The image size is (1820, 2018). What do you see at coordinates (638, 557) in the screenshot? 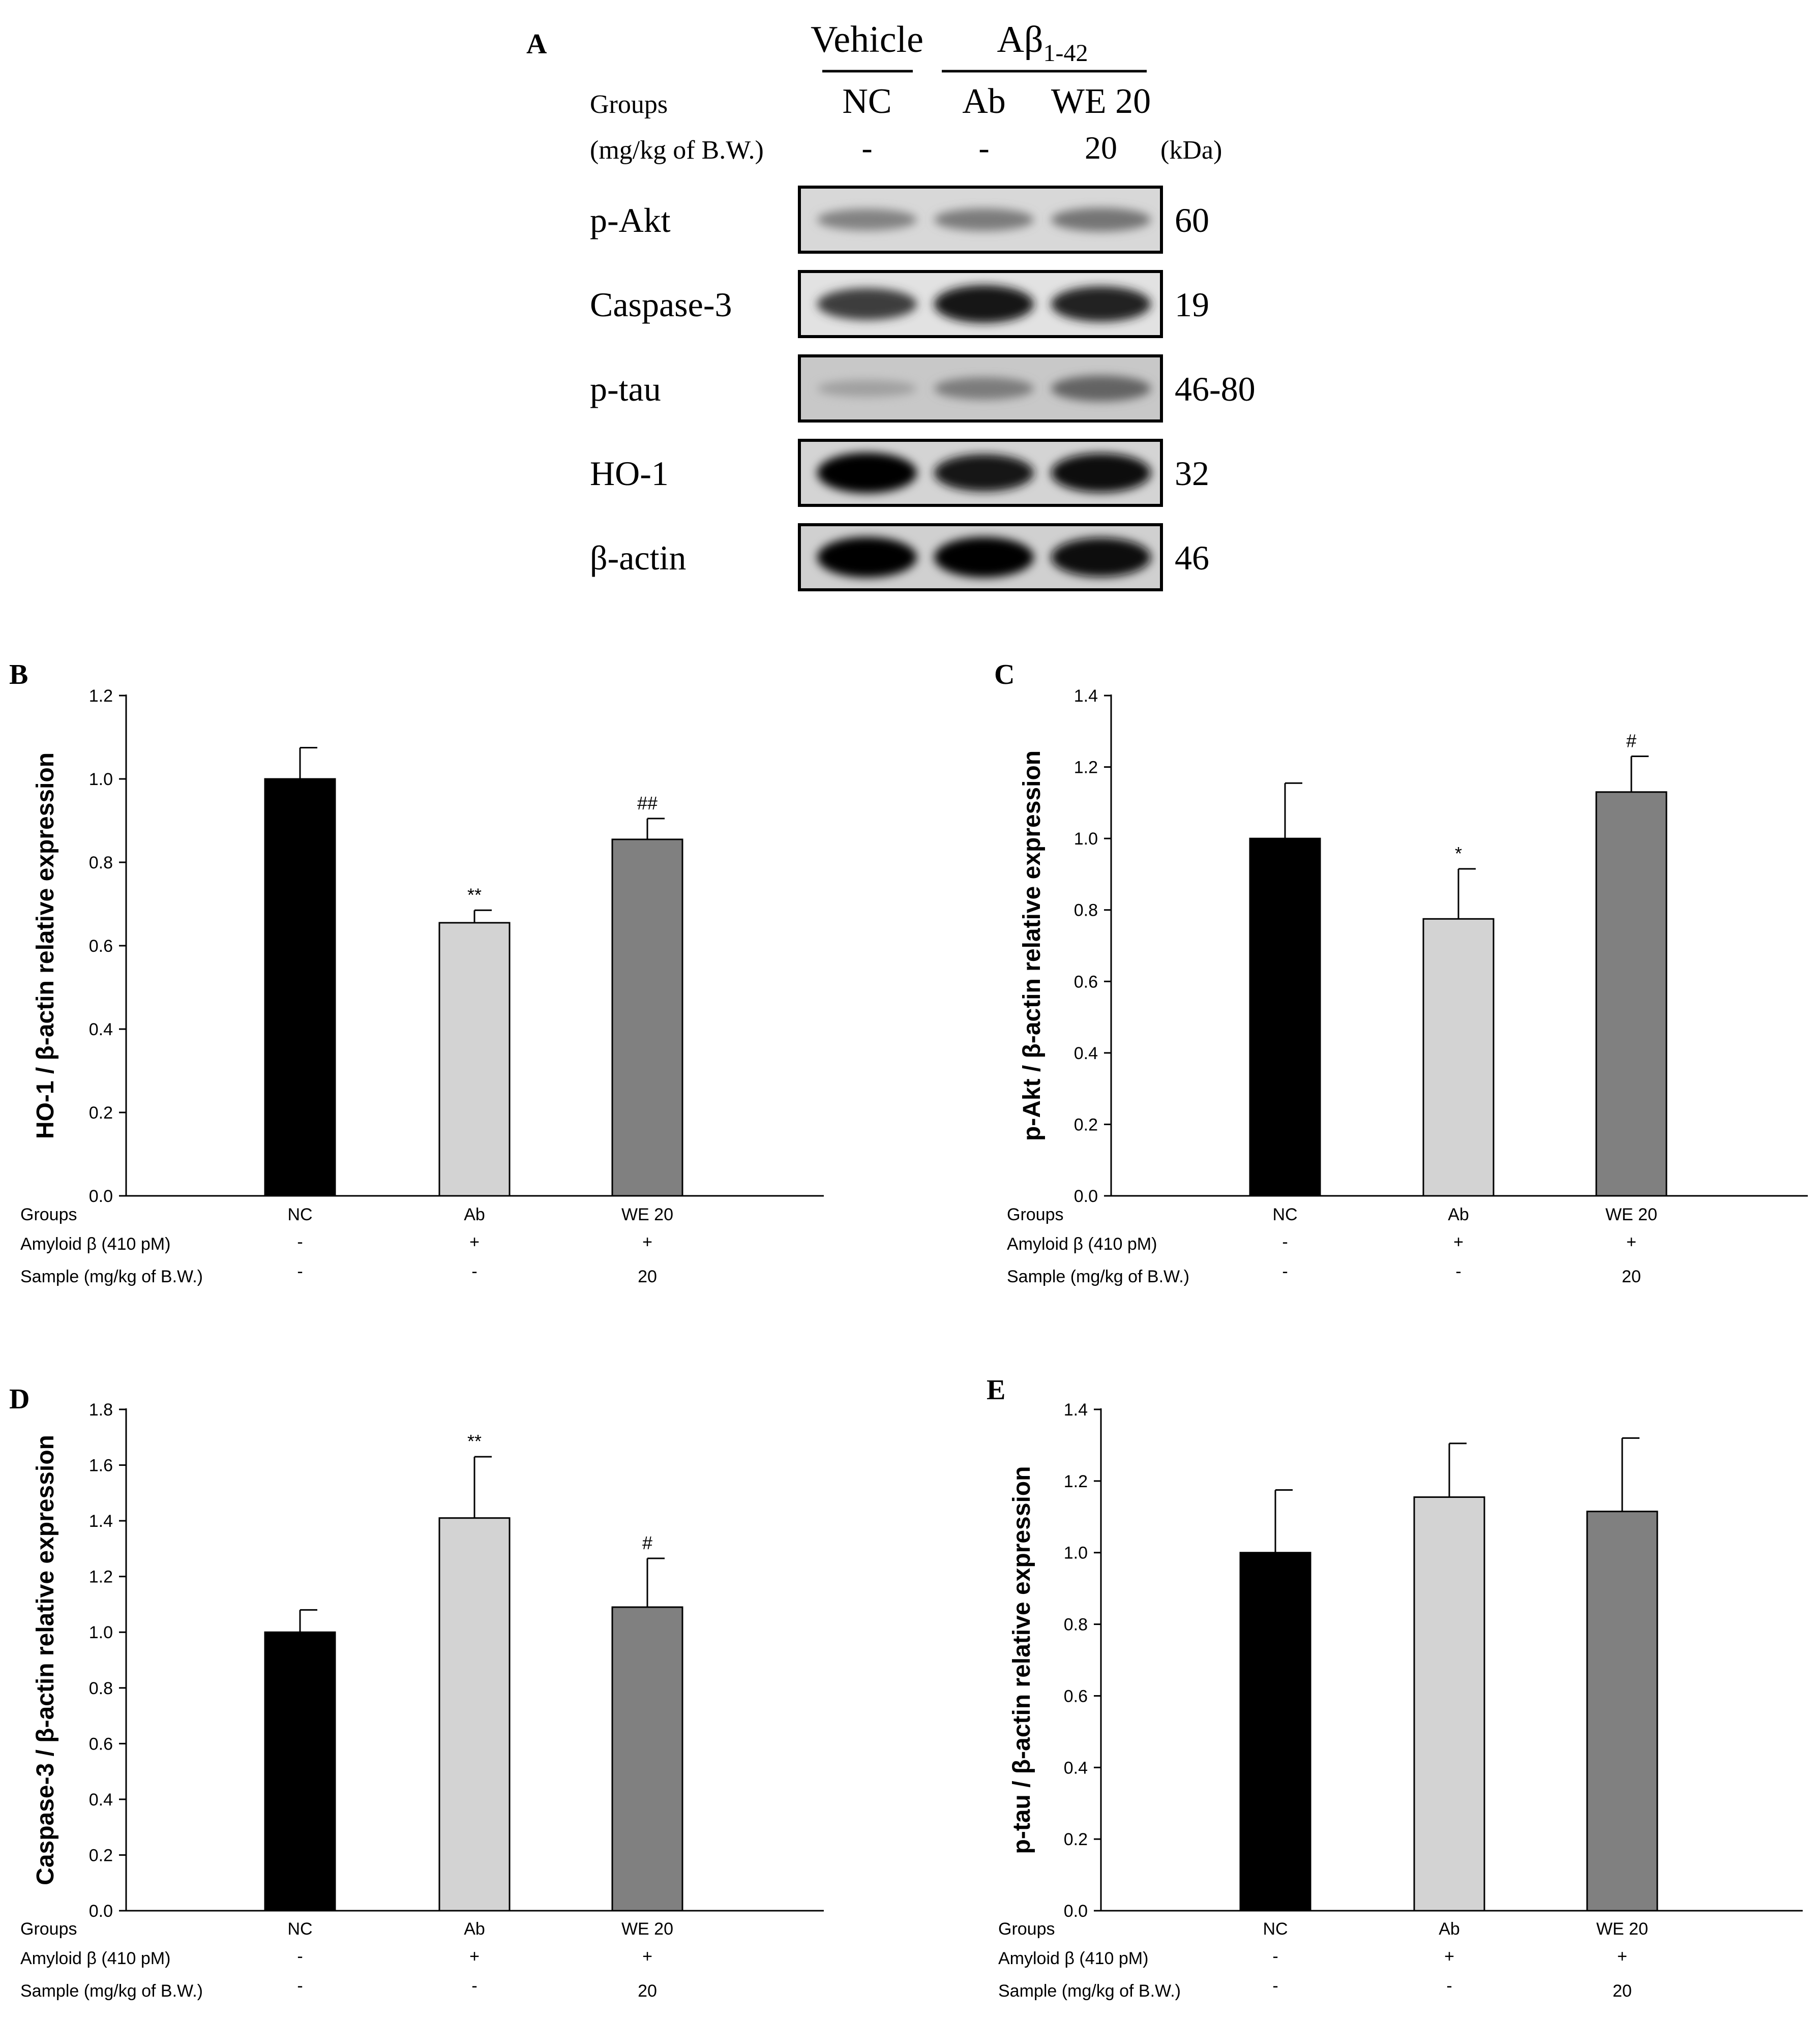
I see `blot-protein-label: β-actin` at bounding box center [638, 557].